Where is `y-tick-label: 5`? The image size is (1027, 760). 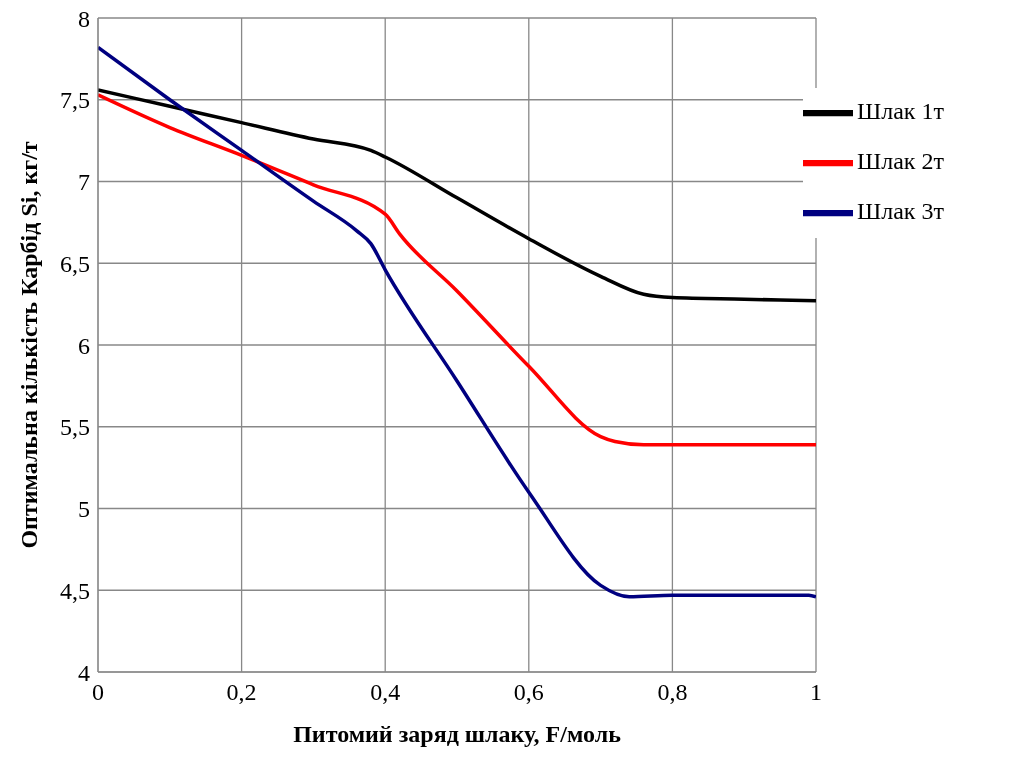 y-tick-label: 5 is located at coordinates (84, 509).